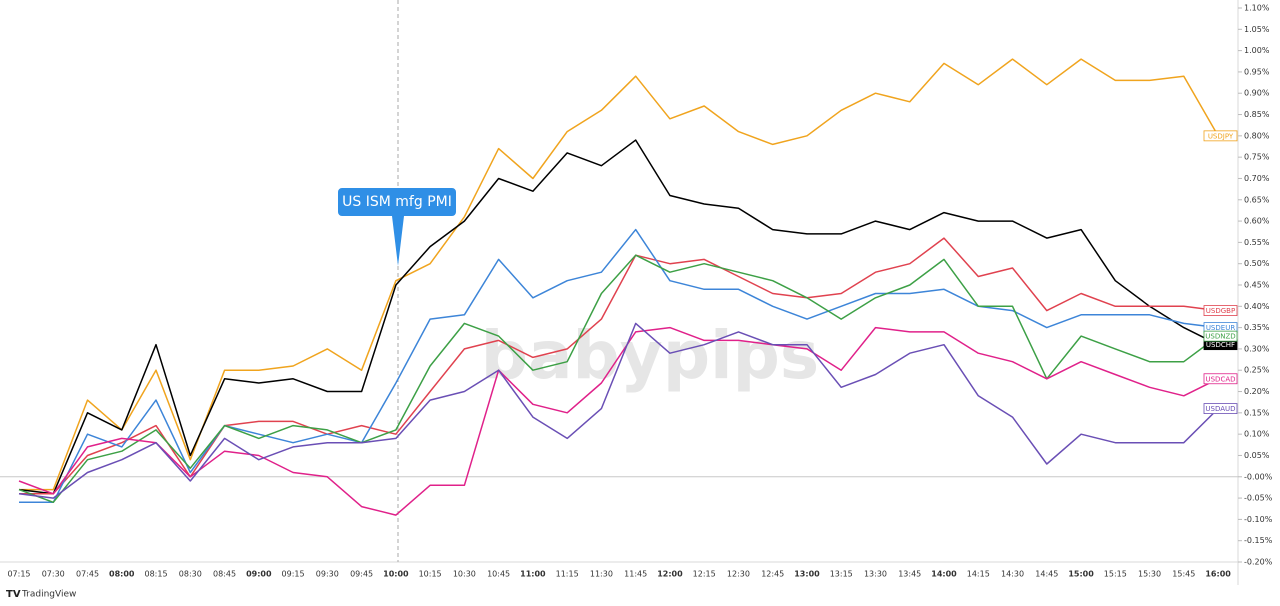  What do you see at coordinates (1257, 434) in the screenshot?
I see `y-tick-label: 0.10%` at bounding box center [1257, 434].